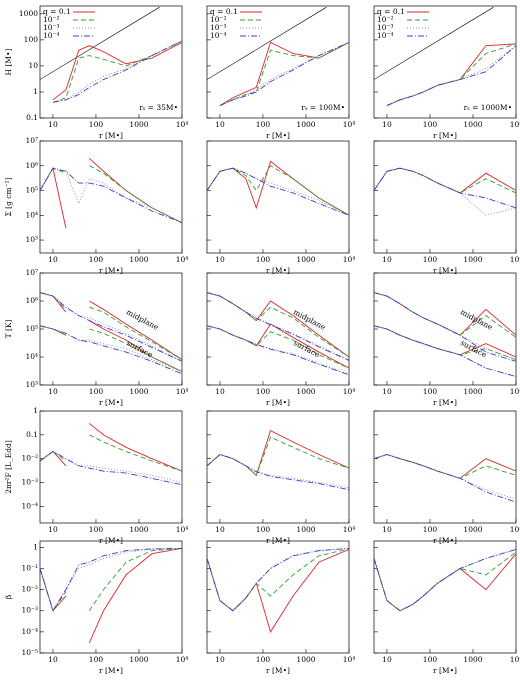  What do you see at coordinates (29, 458) in the screenshot?
I see `y-tick-label: 10⁻²` at bounding box center [29, 458].